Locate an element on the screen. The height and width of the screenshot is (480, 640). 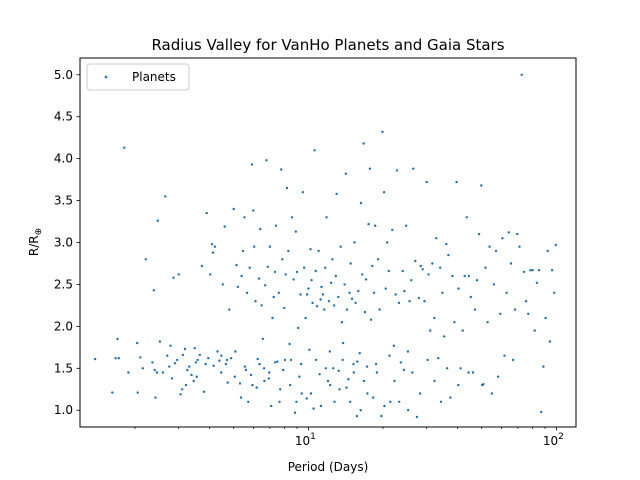
y-tick-label: 4.5 is located at coordinates (63, 117).